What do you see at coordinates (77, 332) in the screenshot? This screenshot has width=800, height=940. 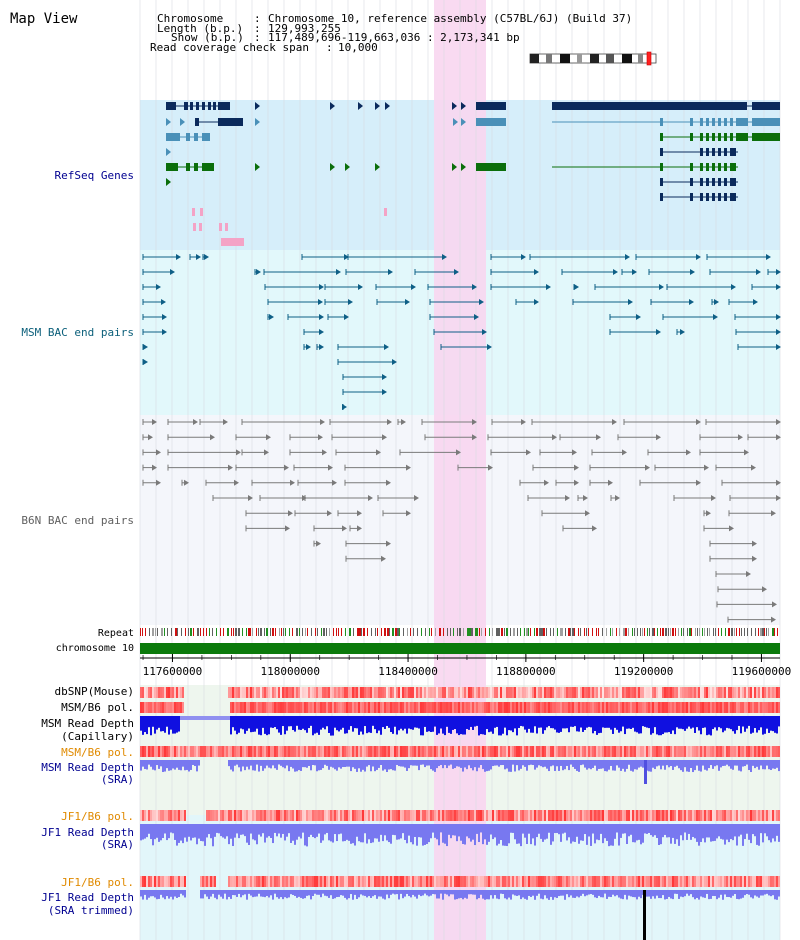 I see `msm-bac-label: MSM BAC end pairs` at bounding box center [77, 332].